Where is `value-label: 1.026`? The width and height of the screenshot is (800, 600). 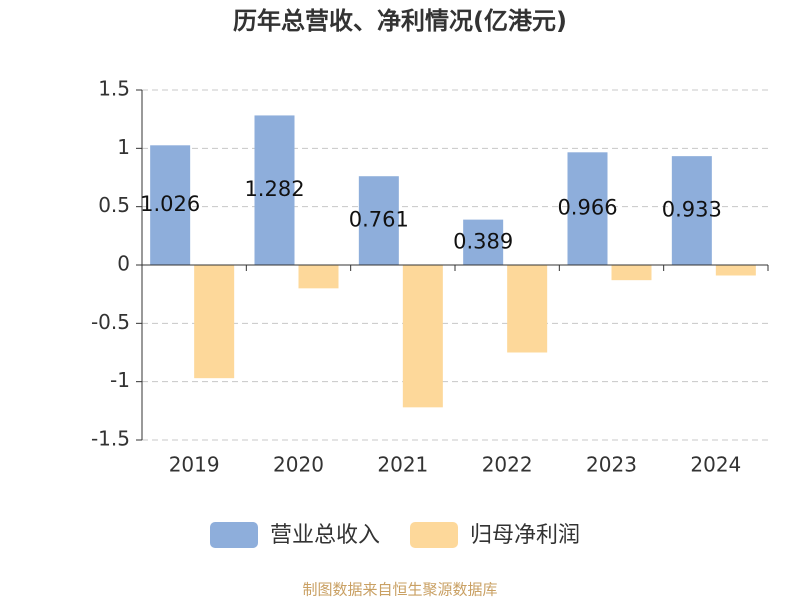 value-label: 1.026 is located at coordinates (170, 204).